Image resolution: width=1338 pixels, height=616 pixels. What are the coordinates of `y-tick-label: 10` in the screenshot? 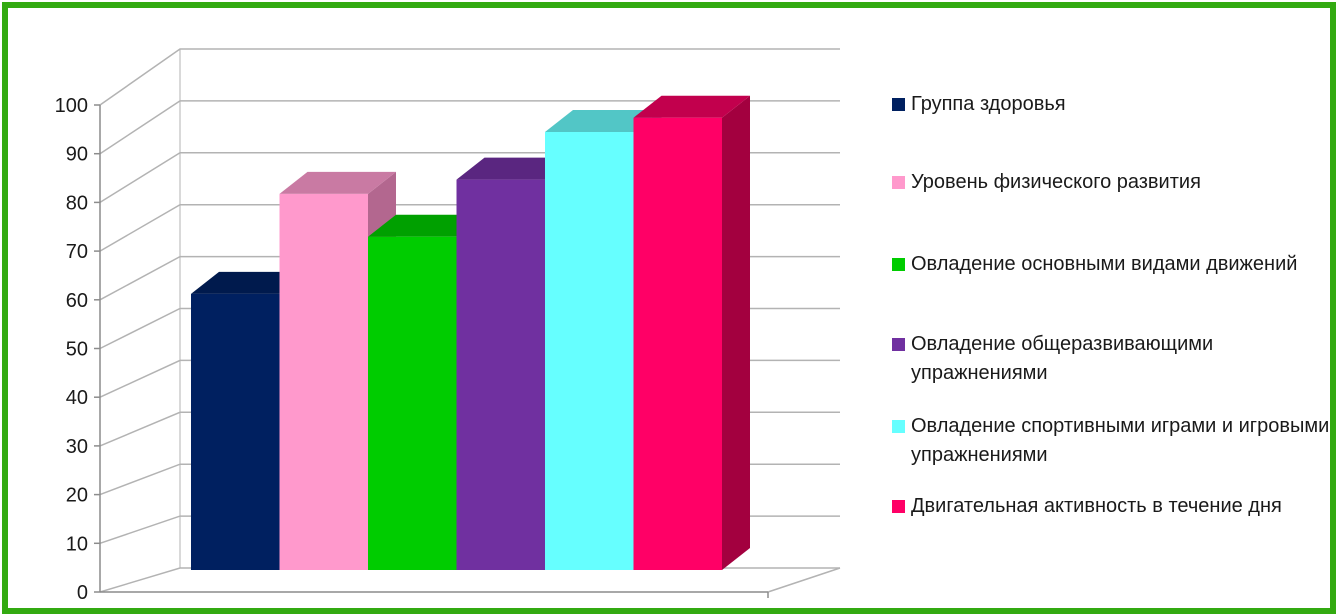 It's located at (77, 544).